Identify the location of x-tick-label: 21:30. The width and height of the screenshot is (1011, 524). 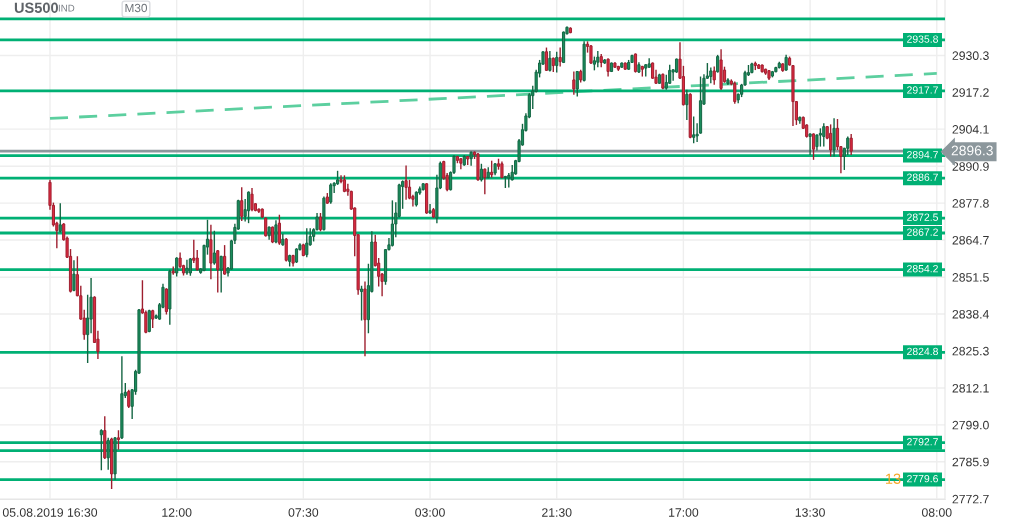
(557, 512).